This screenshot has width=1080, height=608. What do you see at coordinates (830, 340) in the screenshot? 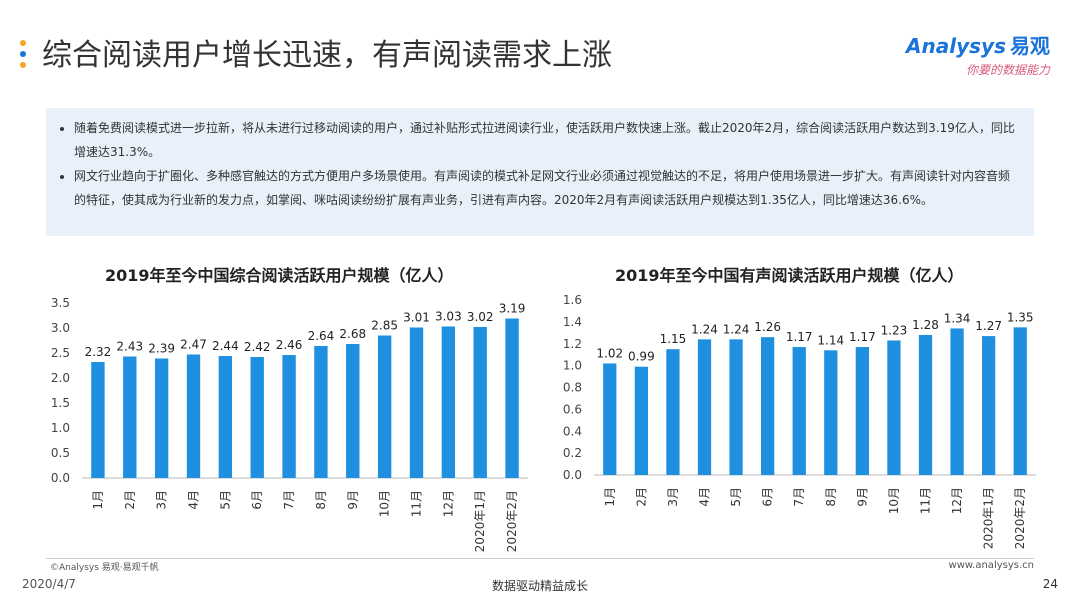
I see `chart-2-data-label: 1.14` at bounding box center [830, 340].